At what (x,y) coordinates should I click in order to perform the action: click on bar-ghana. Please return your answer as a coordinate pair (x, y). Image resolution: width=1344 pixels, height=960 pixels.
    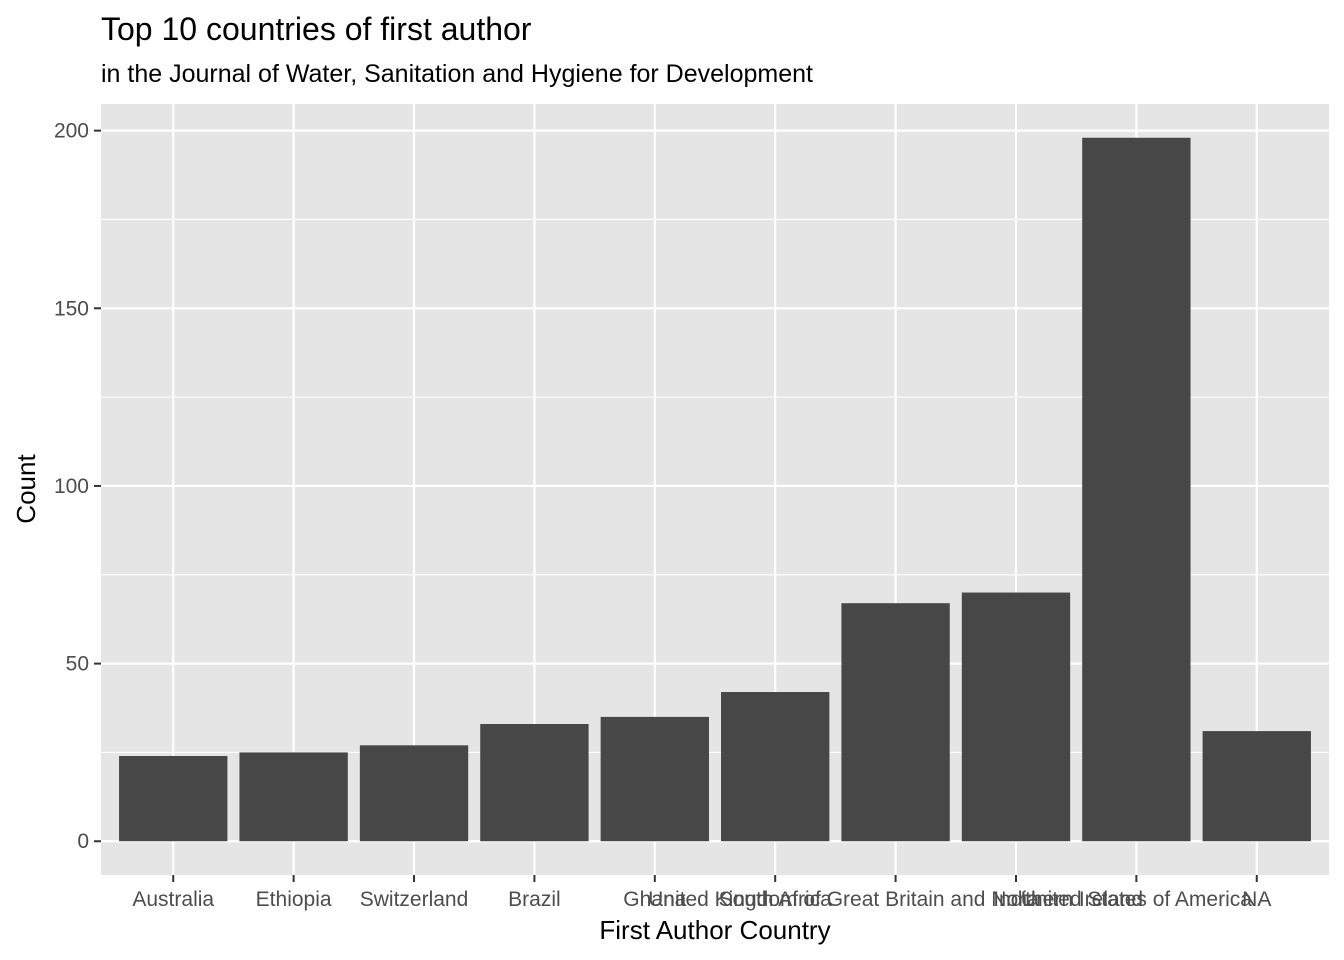
    Looking at the image, I should click on (654, 779).